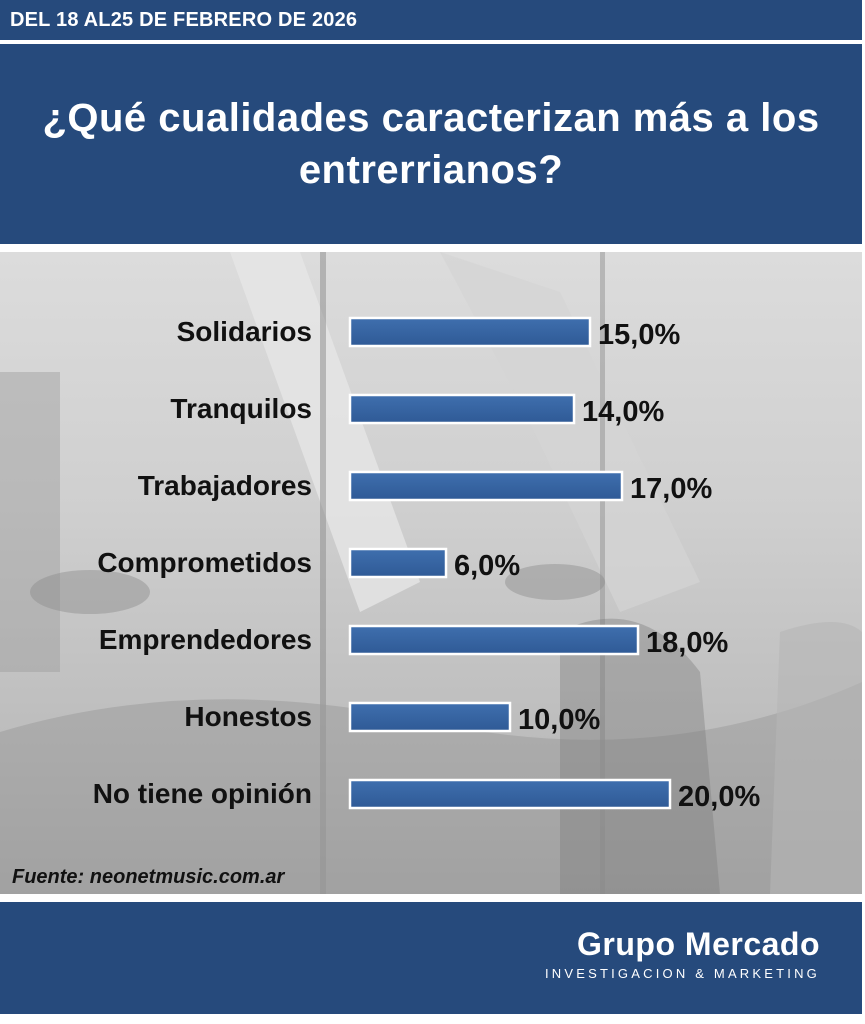 This screenshot has height=1024, width=865. What do you see at coordinates (470, 332) in the screenshot?
I see `bar-solidarios` at bounding box center [470, 332].